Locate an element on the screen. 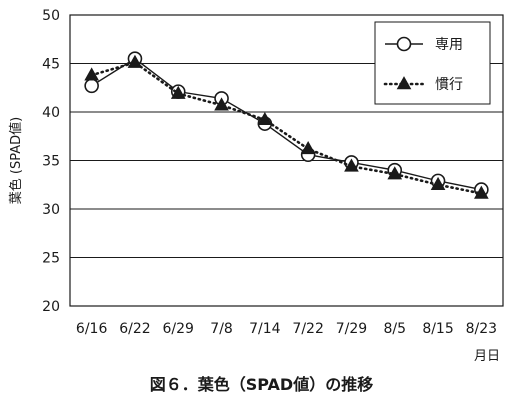 This screenshot has height=404, width=523. y-tick-label: 45 is located at coordinates (51, 65).